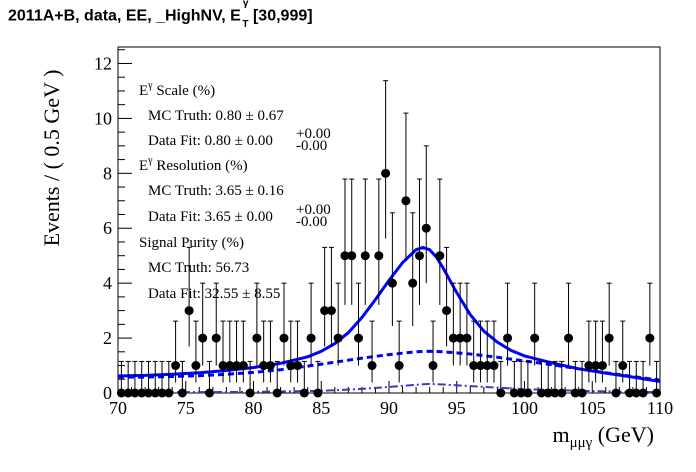 The height and width of the screenshot is (472, 696). Describe the element at coordinates (282, 16) in the screenshot. I see `title-range: [30,999]` at that location.